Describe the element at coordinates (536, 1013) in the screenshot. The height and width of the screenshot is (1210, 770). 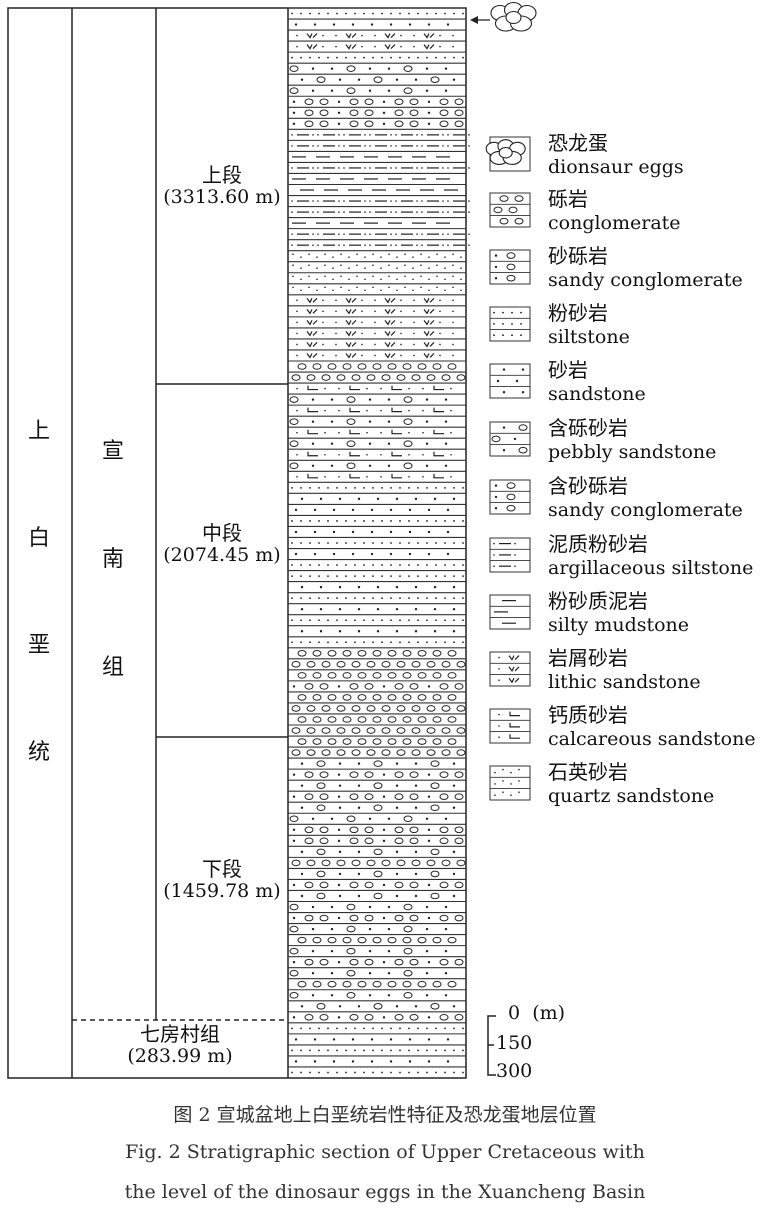
I see `scale-zero: 0 (m)` at that location.